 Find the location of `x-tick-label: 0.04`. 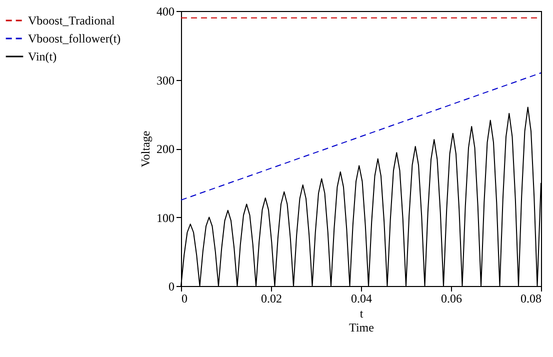

x-tick-label: 0.04 is located at coordinates (361, 299).